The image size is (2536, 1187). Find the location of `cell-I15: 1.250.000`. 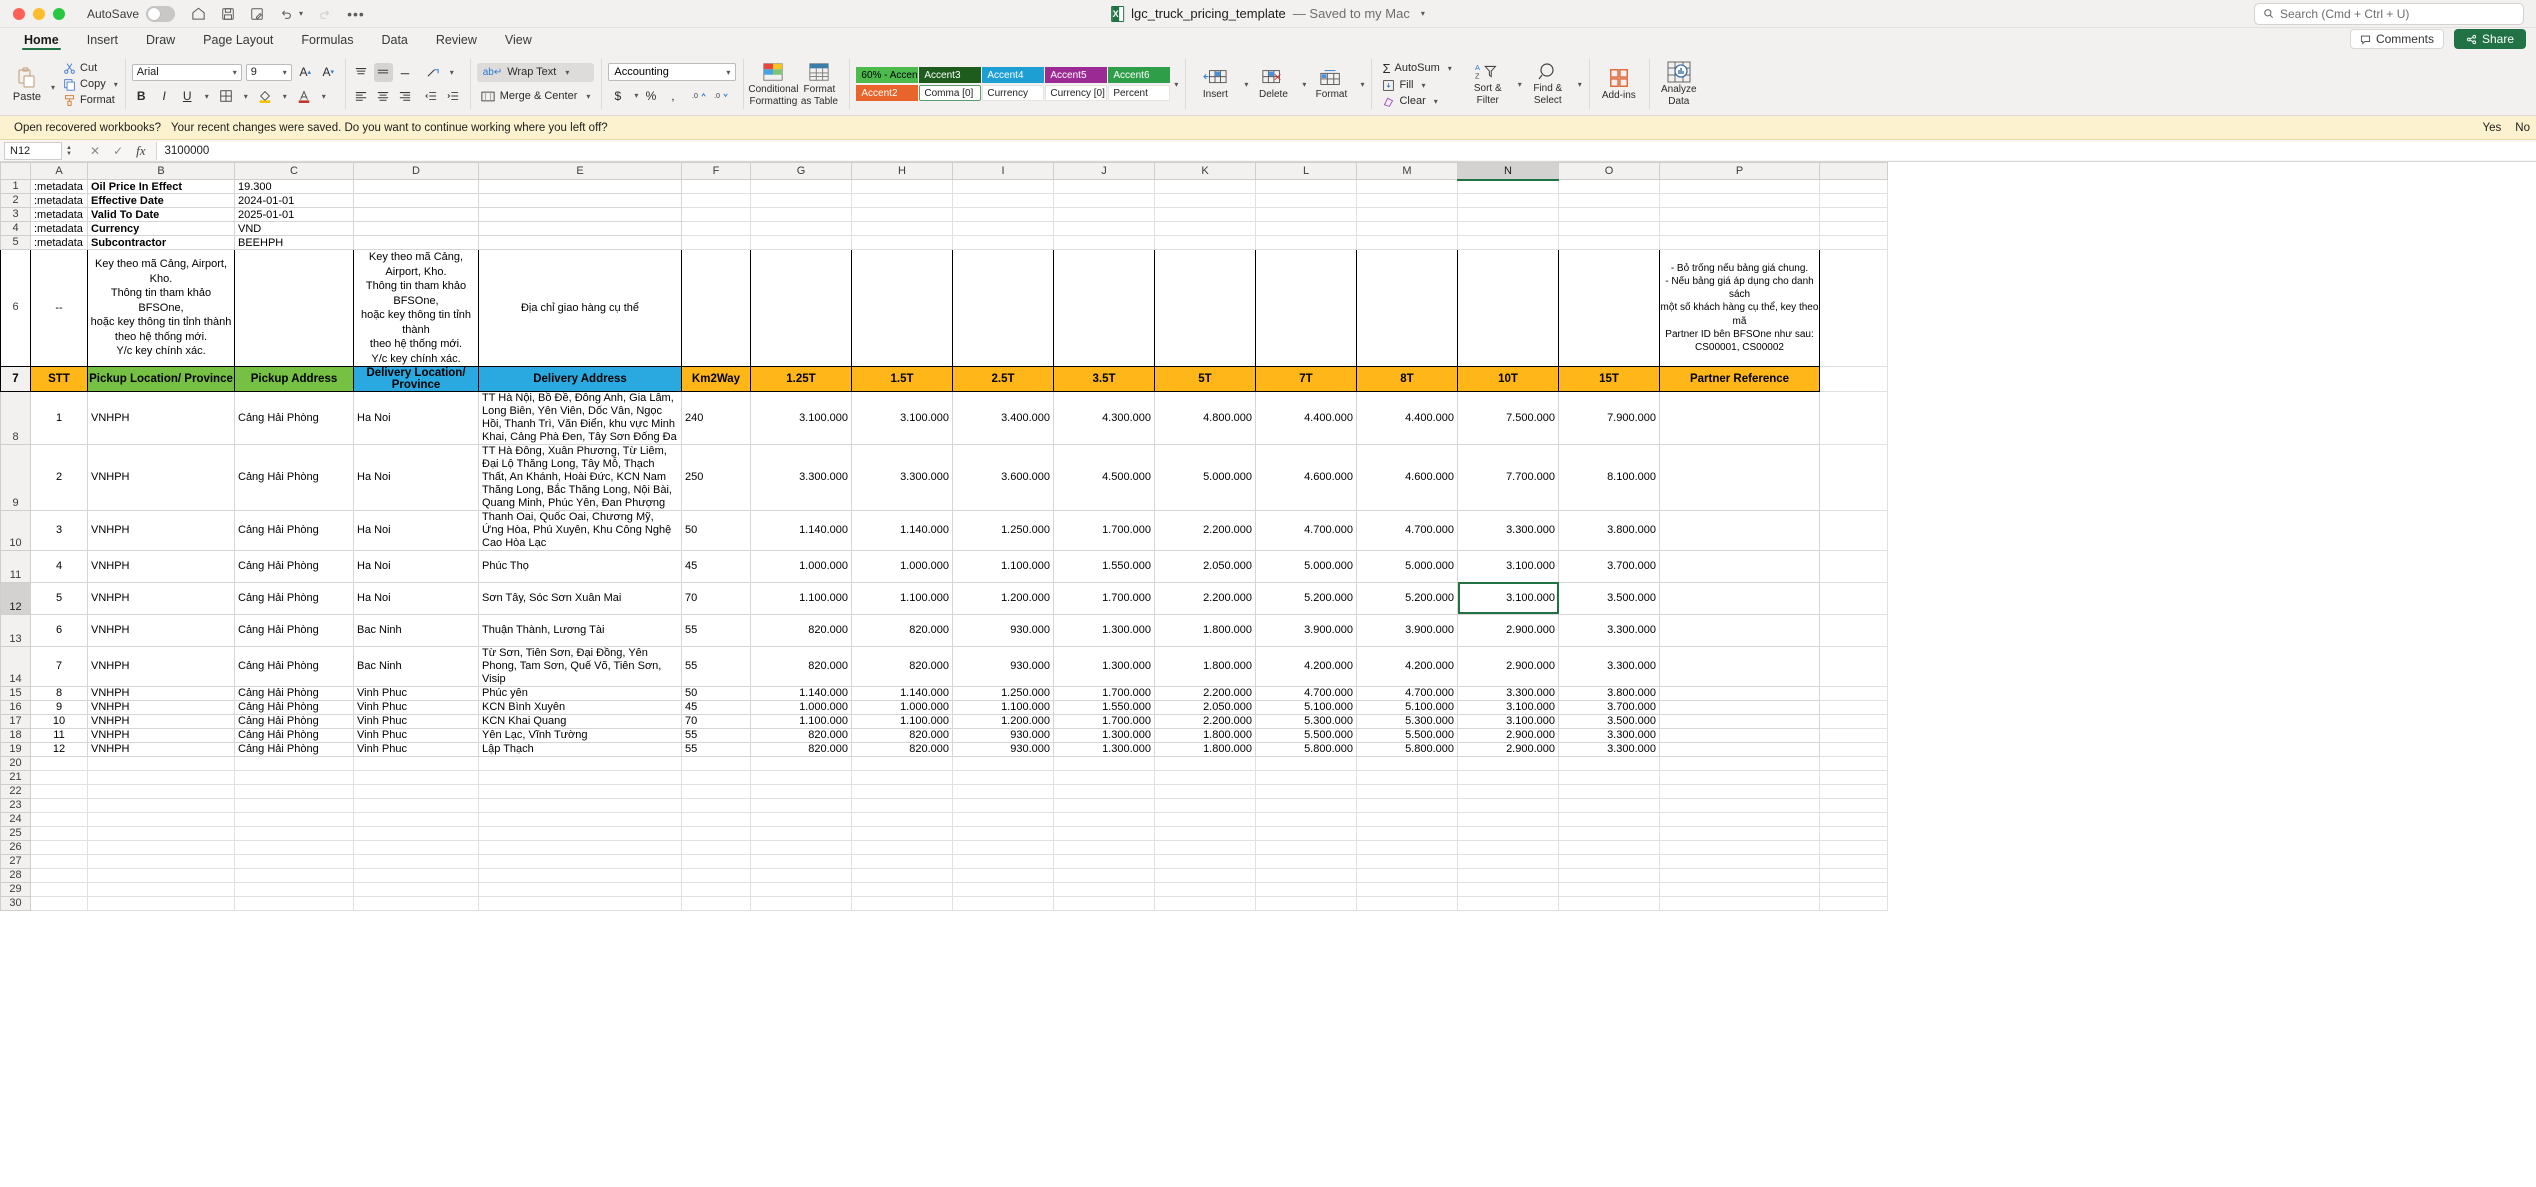

cell-I15: 1.250.000 is located at coordinates (1003, 693).